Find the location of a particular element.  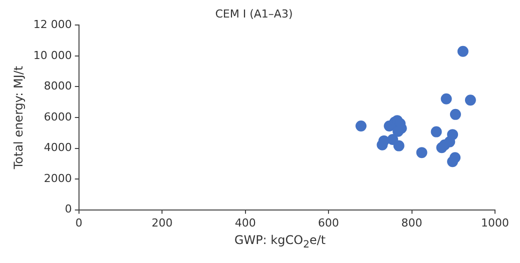

y-tick-label: 2000 is located at coordinates (58, 178).